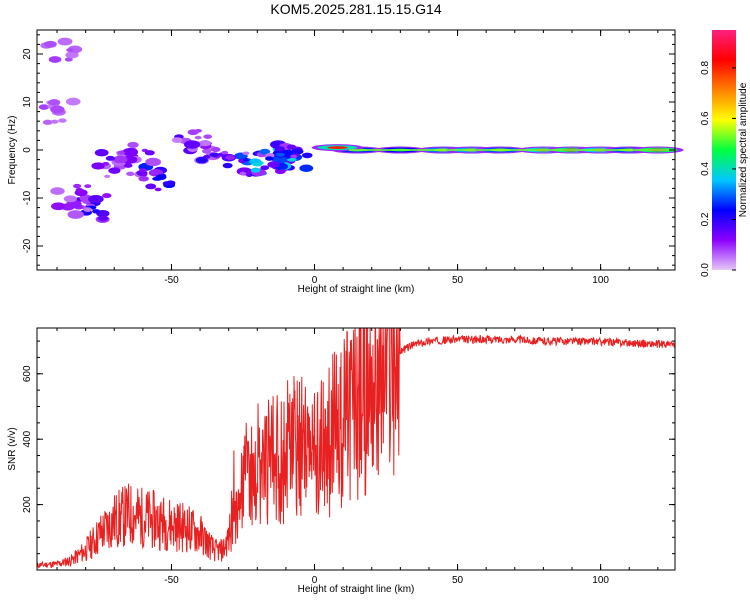  Describe the element at coordinates (27, 504) in the screenshot. I see `snr-y-tick-label: 200` at that location.